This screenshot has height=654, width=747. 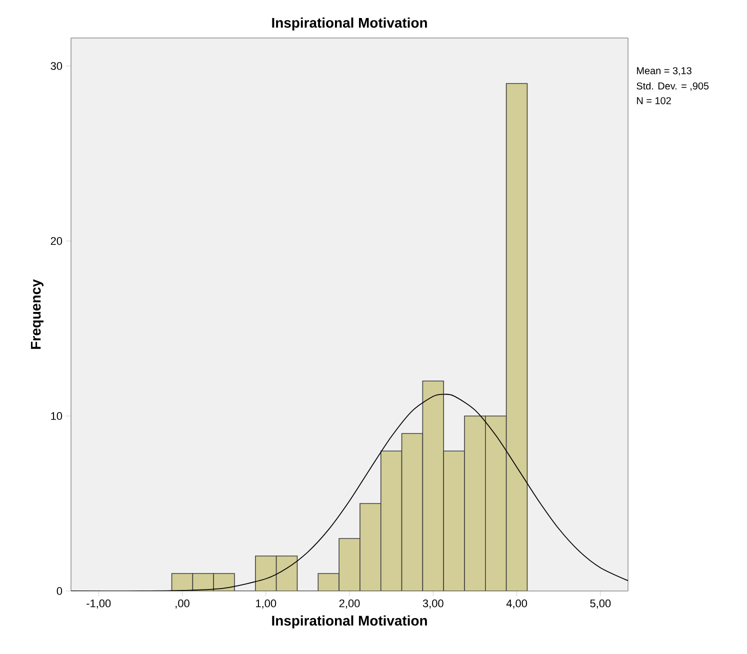 I want to click on x-tick-label: 2,00, so click(x=349, y=604).